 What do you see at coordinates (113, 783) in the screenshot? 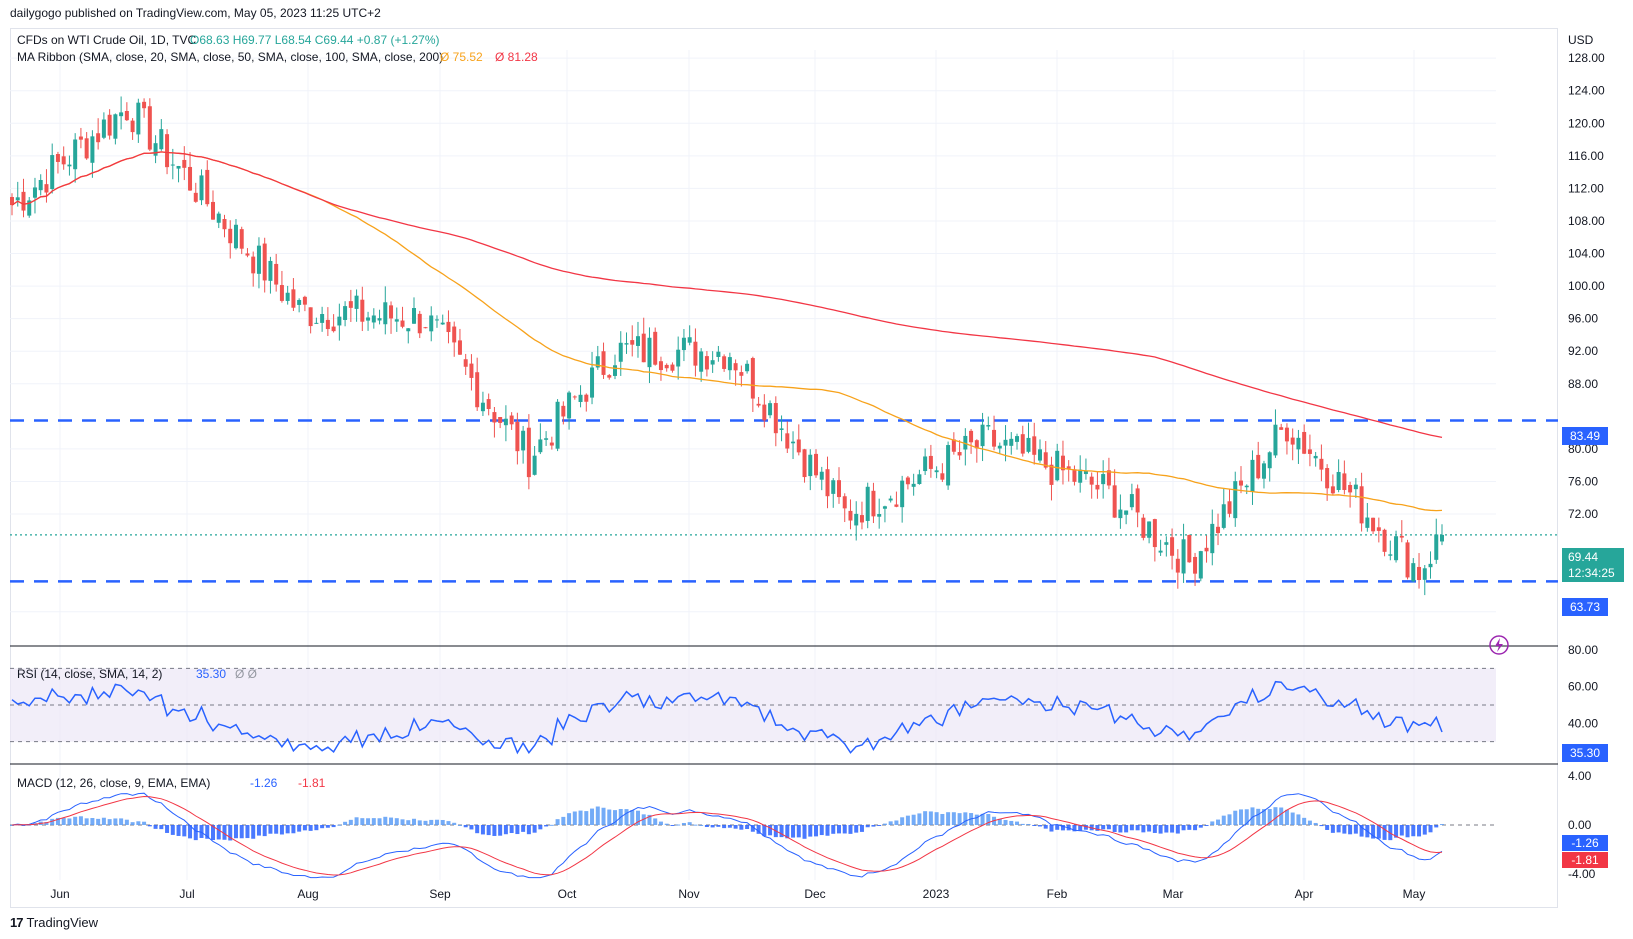
I see `legend-macd: MACD (12, 26, close, 9, EMA, EMA)` at bounding box center [113, 783].